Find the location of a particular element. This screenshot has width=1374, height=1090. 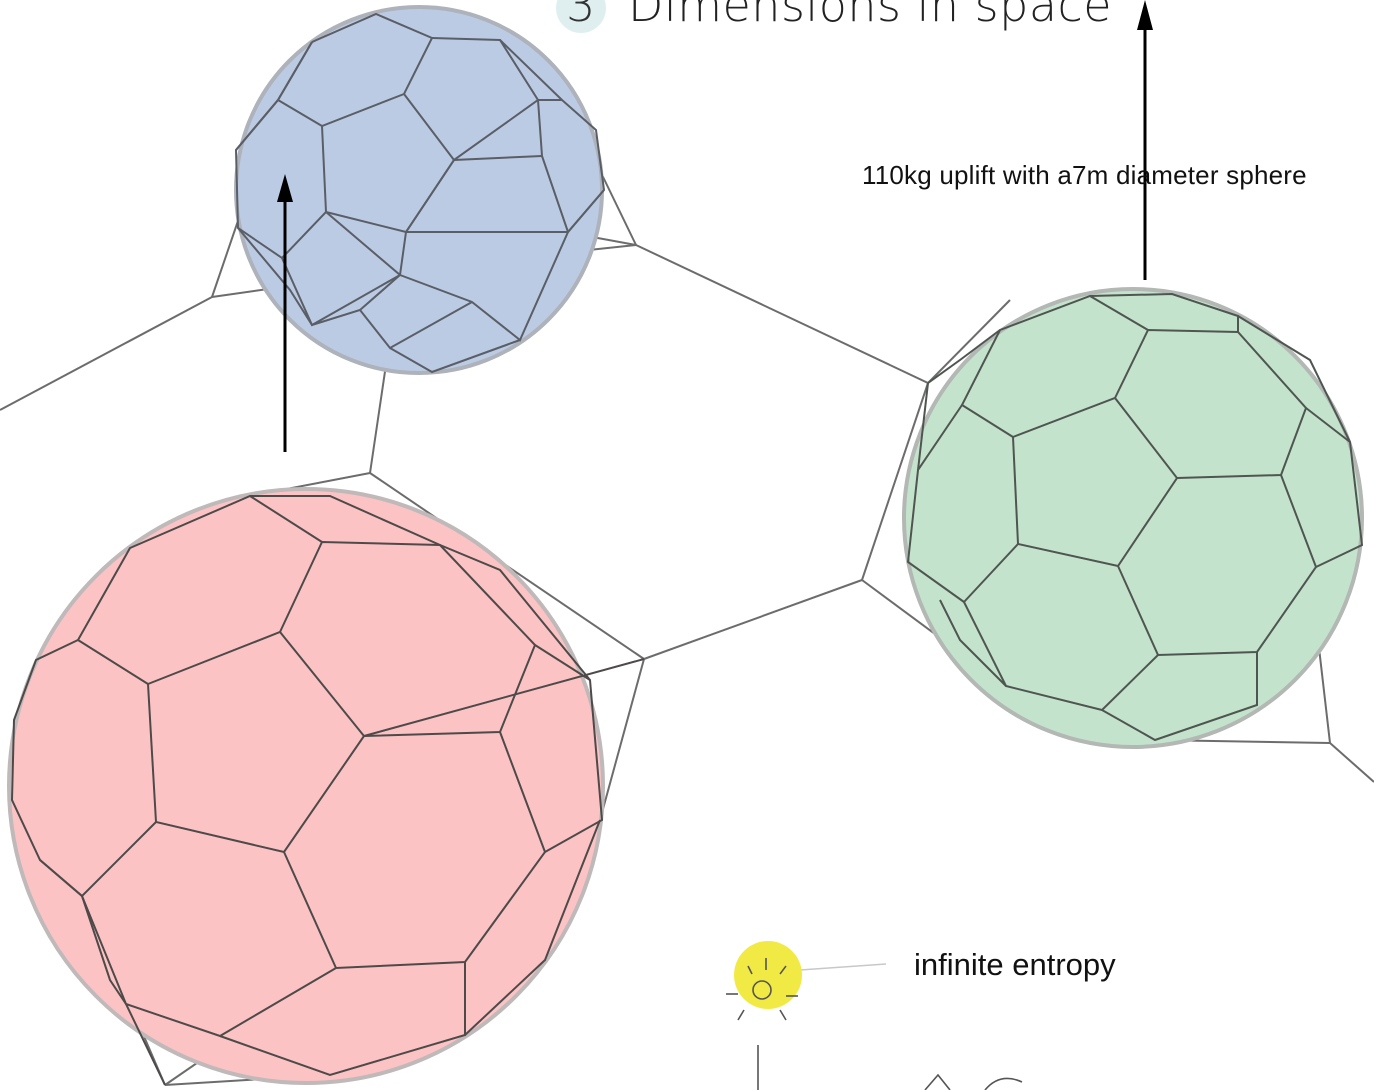

blue-sphere is located at coordinates (420, 228).